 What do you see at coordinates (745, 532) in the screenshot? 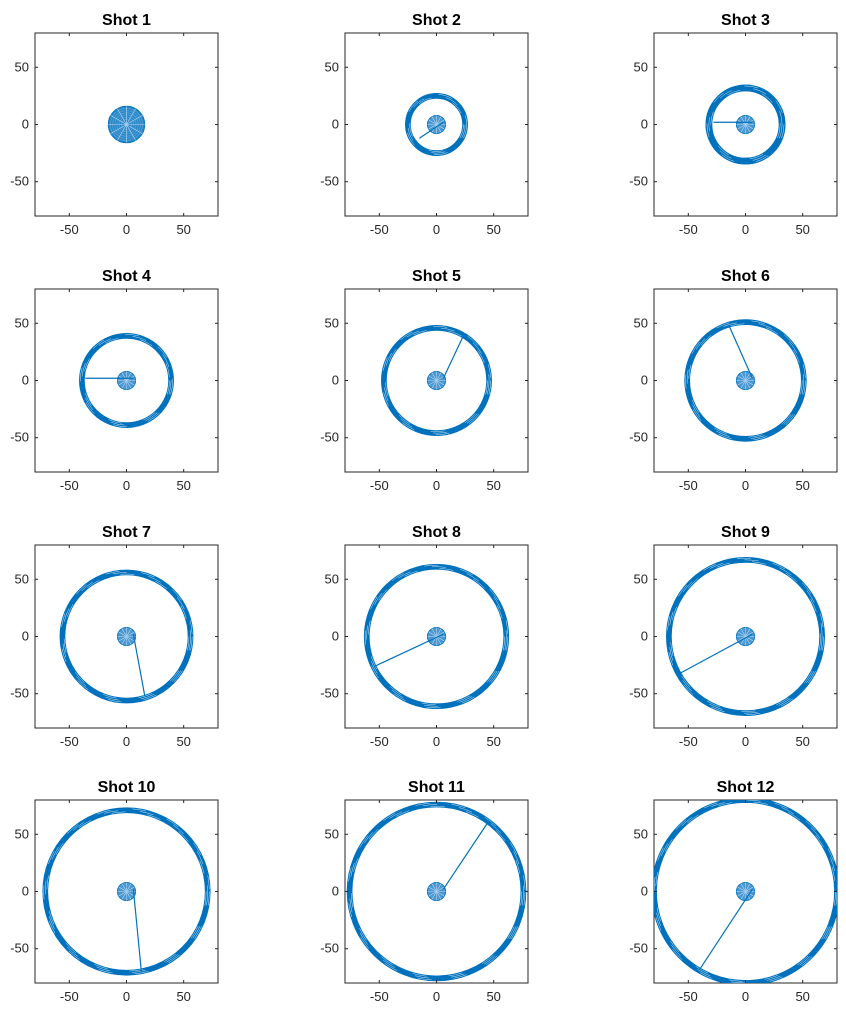
I see `subplot-title: Shot 9` at bounding box center [745, 532].